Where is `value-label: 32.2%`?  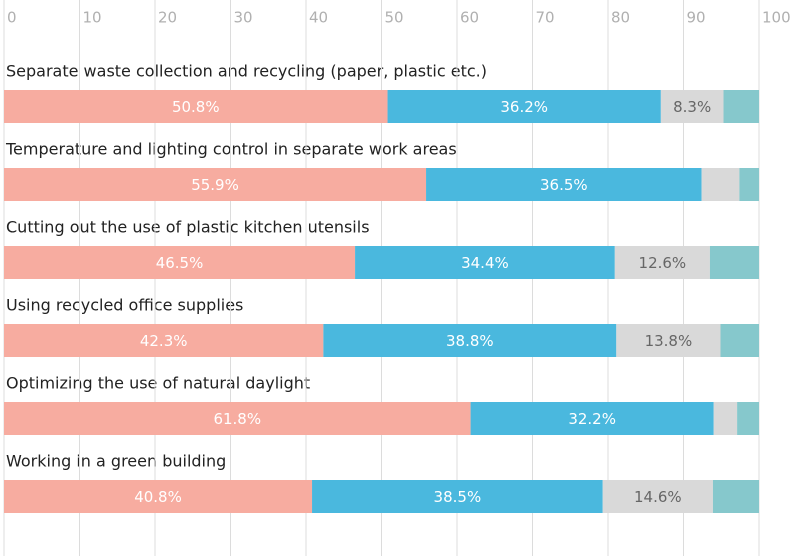
value-label: 32.2% is located at coordinates (592, 419).